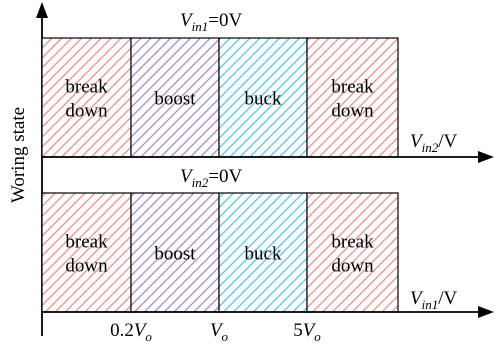  Describe the element at coordinates (131, 332) in the screenshot. I see `tick-label-0.2vo: 0.2Vo` at that location.